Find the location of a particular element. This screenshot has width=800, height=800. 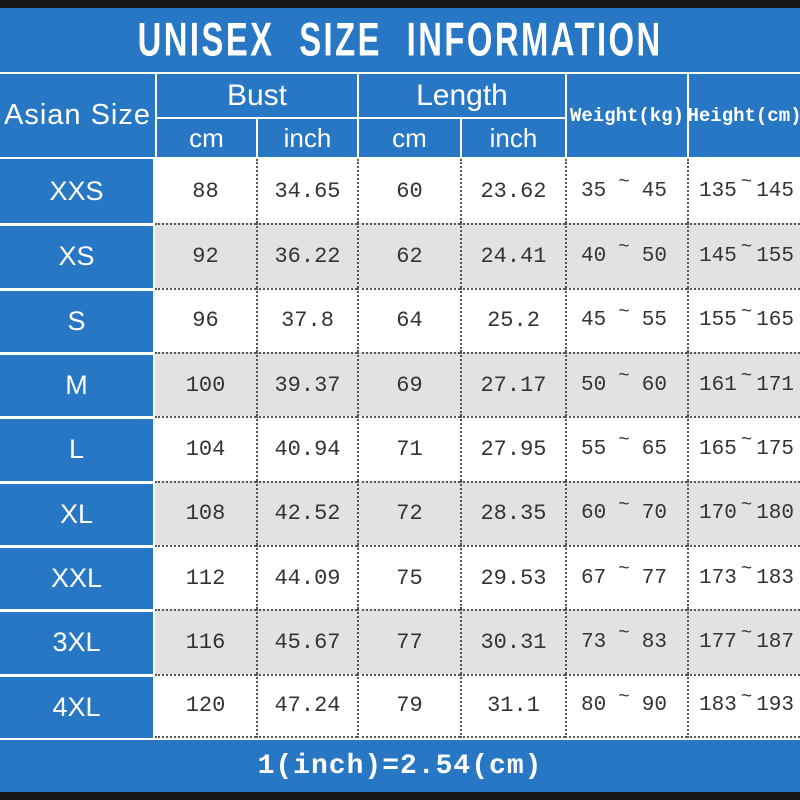

length-cm-cell: 75 is located at coordinates (408, 577).